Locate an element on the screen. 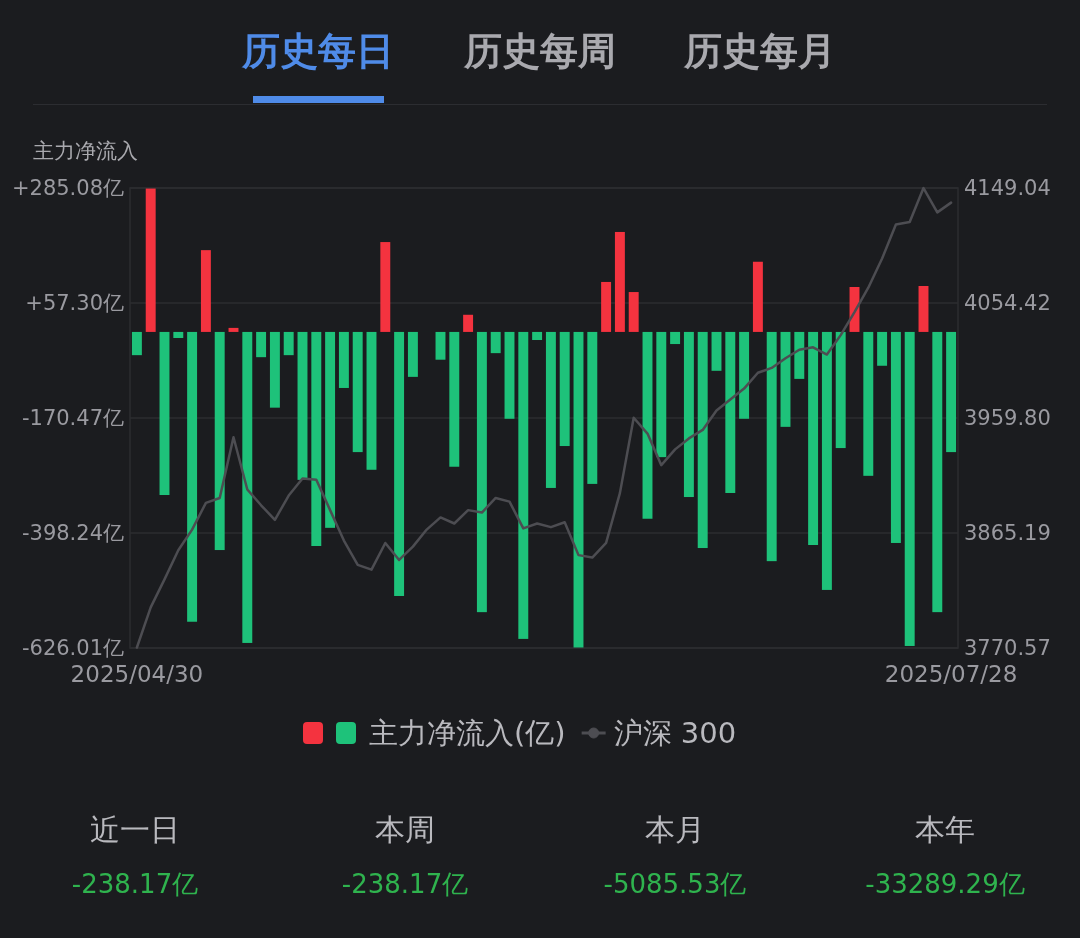  legend-label: 沪深 300 is located at coordinates (675, 733).